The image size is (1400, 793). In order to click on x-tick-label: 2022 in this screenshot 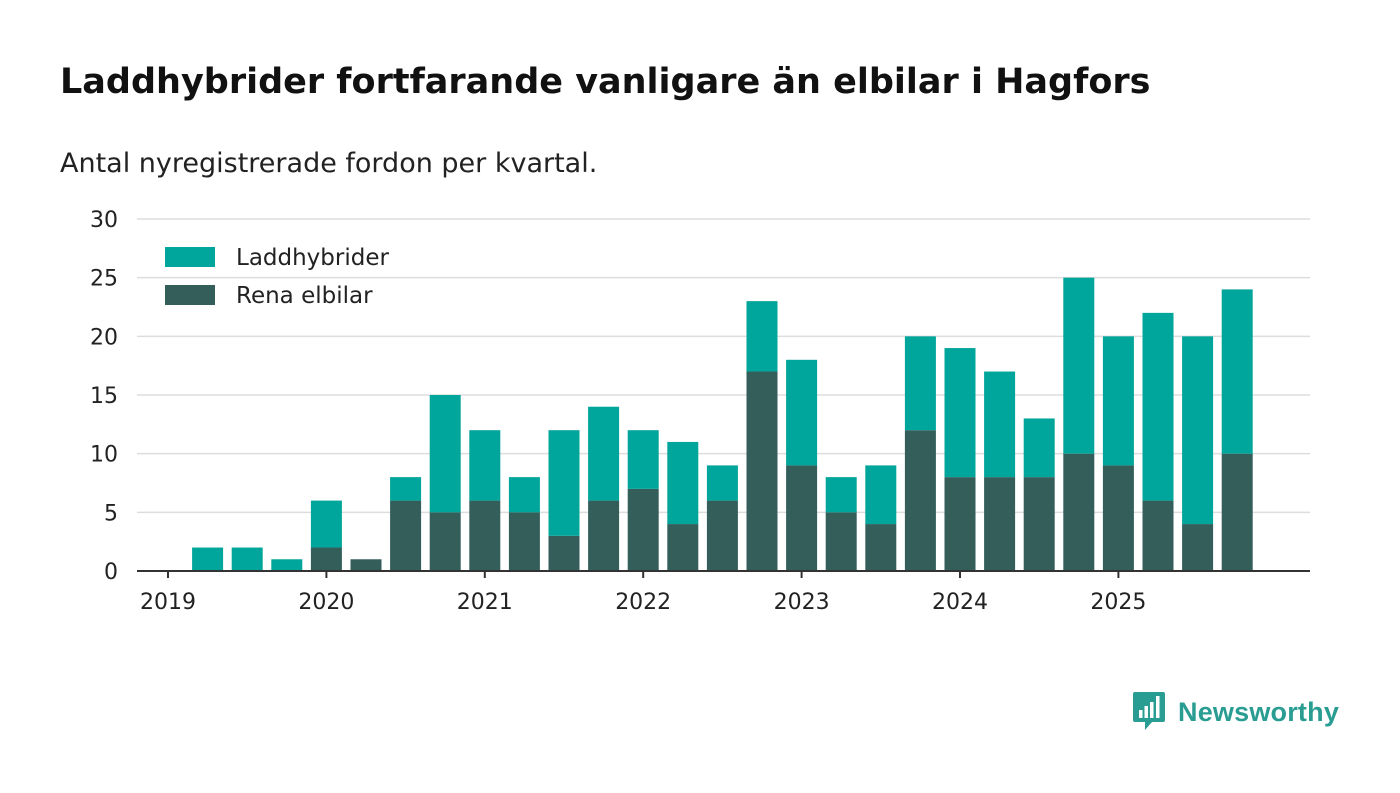, I will do `click(643, 602)`.